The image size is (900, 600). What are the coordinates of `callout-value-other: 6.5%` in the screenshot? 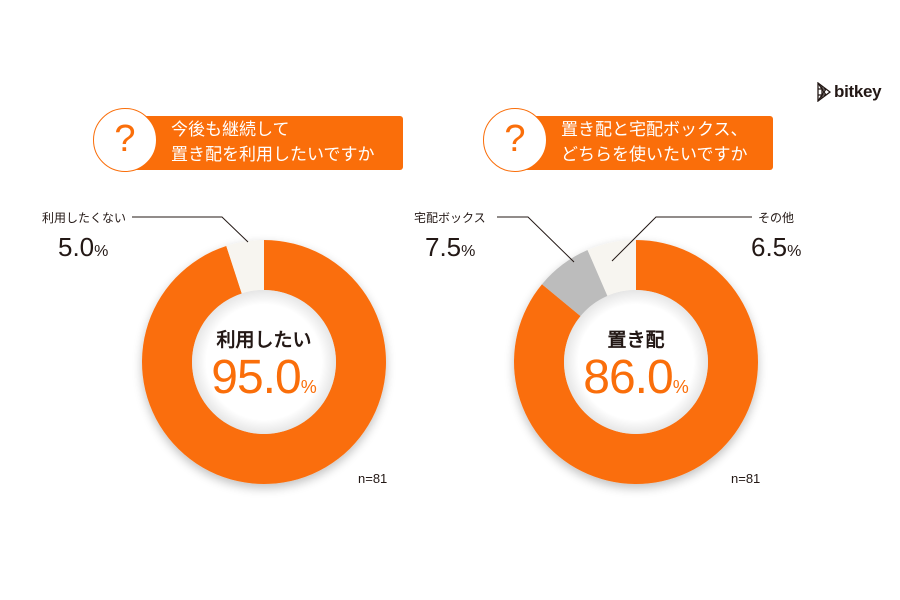 It's located at (776, 247).